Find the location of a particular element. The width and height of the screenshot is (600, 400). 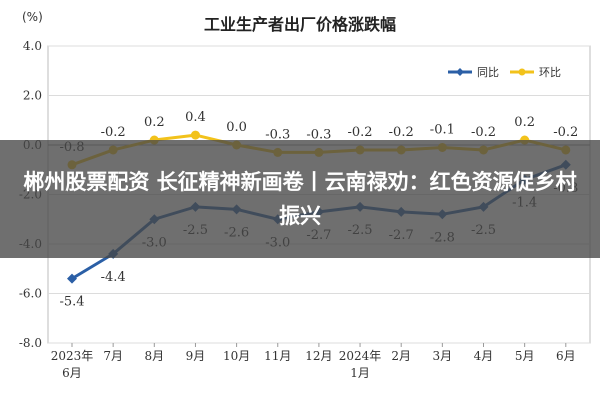

legend-label: 环比 is located at coordinates (550, 72).